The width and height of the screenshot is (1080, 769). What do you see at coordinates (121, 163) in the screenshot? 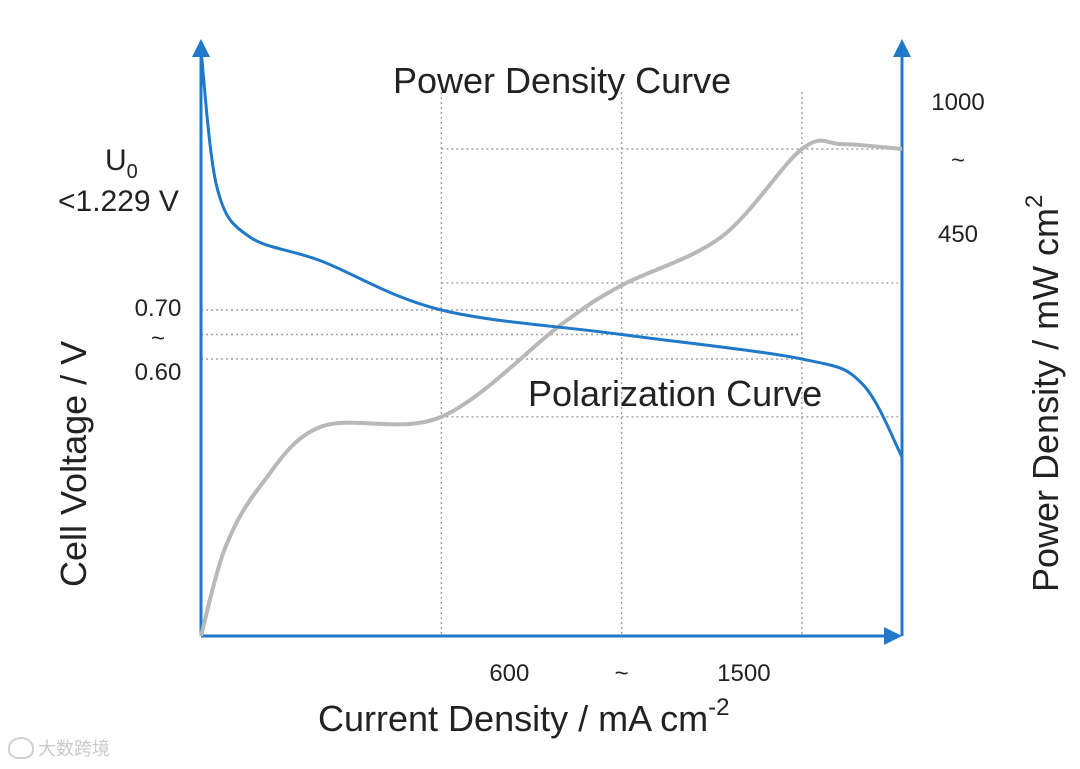
I see `u0-label: U0` at bounding box center [121, 163].